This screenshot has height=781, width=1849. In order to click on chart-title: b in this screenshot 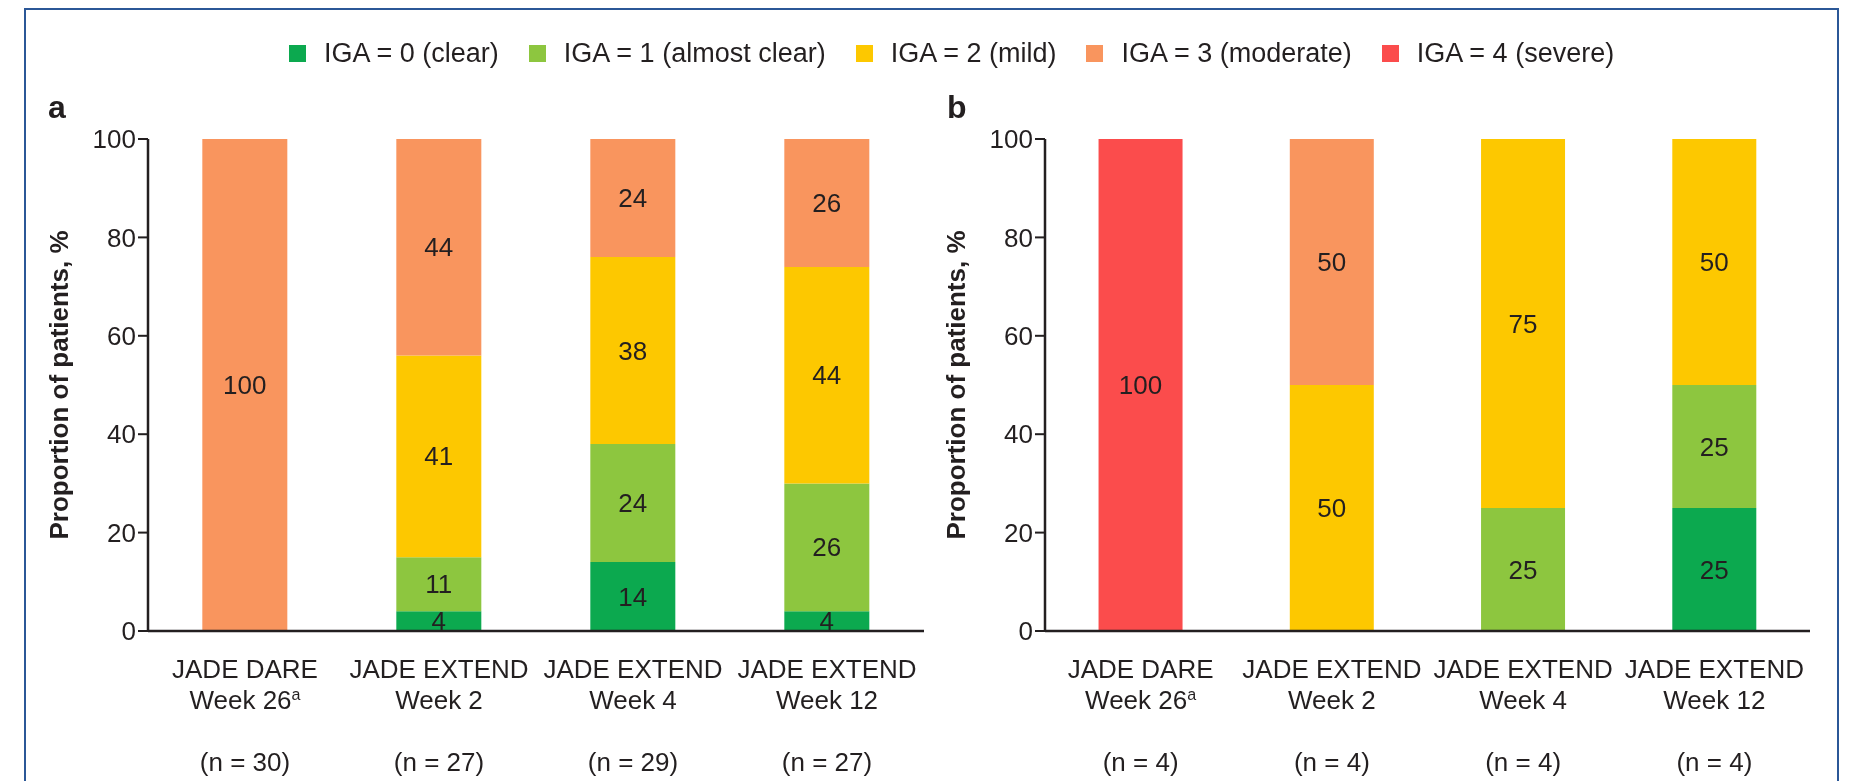, I will do `click(957, 107)`.